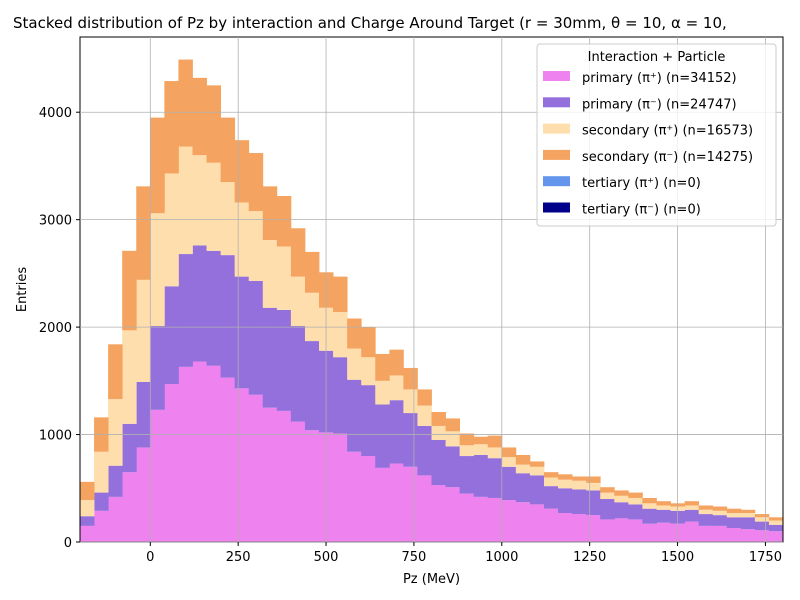  Describe the element at coordinates (22, 290) in the screenshot. I see `y-axis-label: Entries` at that location.